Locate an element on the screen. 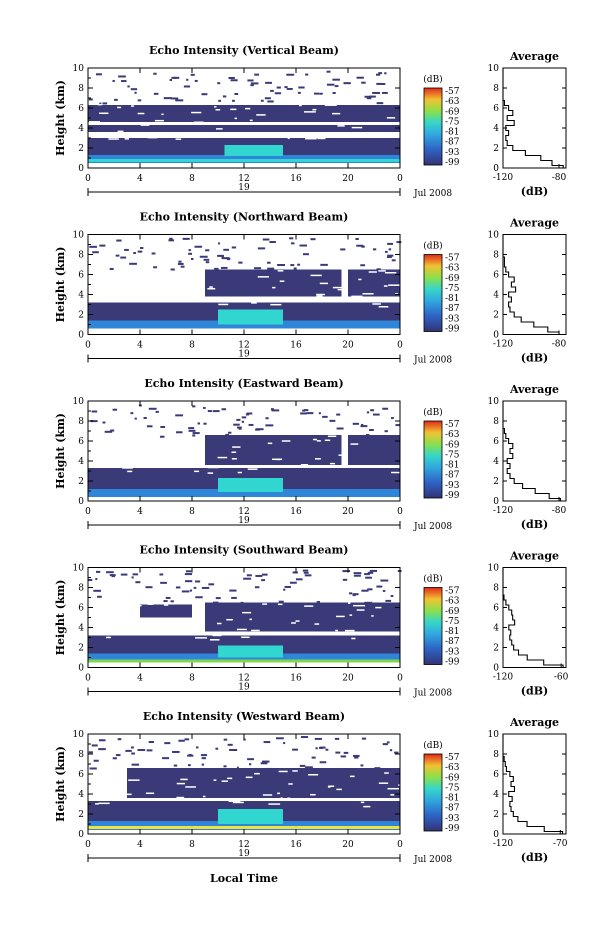  y-tick-label: 2 is located at coordinates (81, 149).